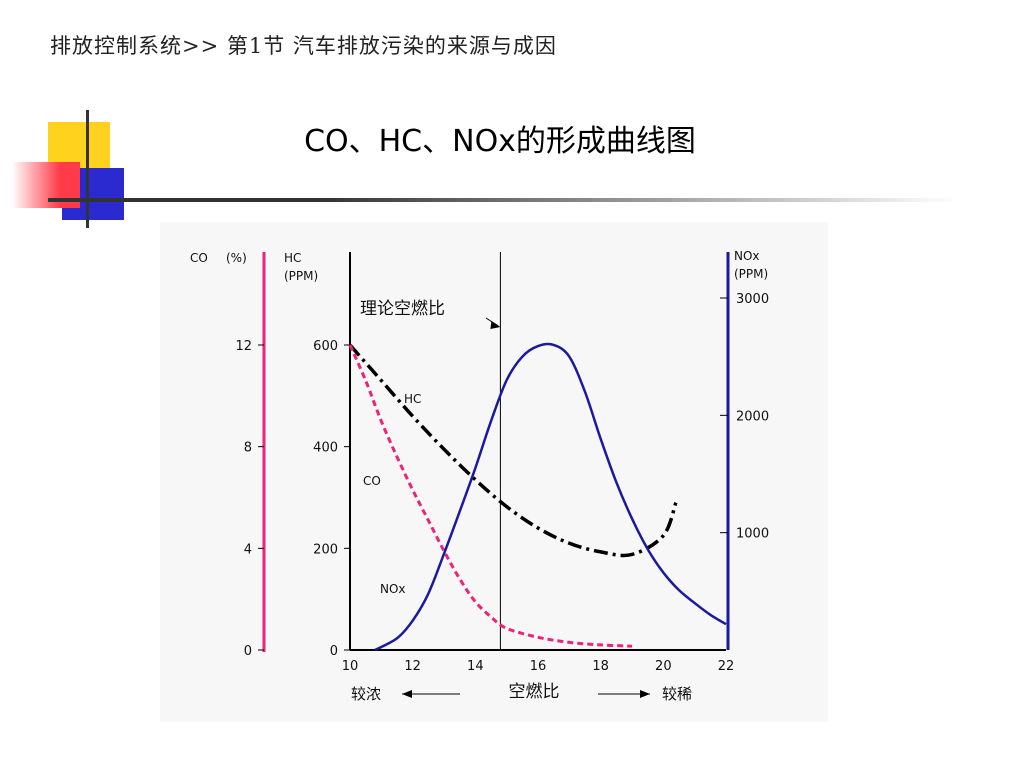 Image resolution: width=1024 pixels, height=768 pixels. Describe the element at coordinates (500, 141) in the screenshot. I see `slide-title: CO、HC、NOx的形成曲线图` at that location.